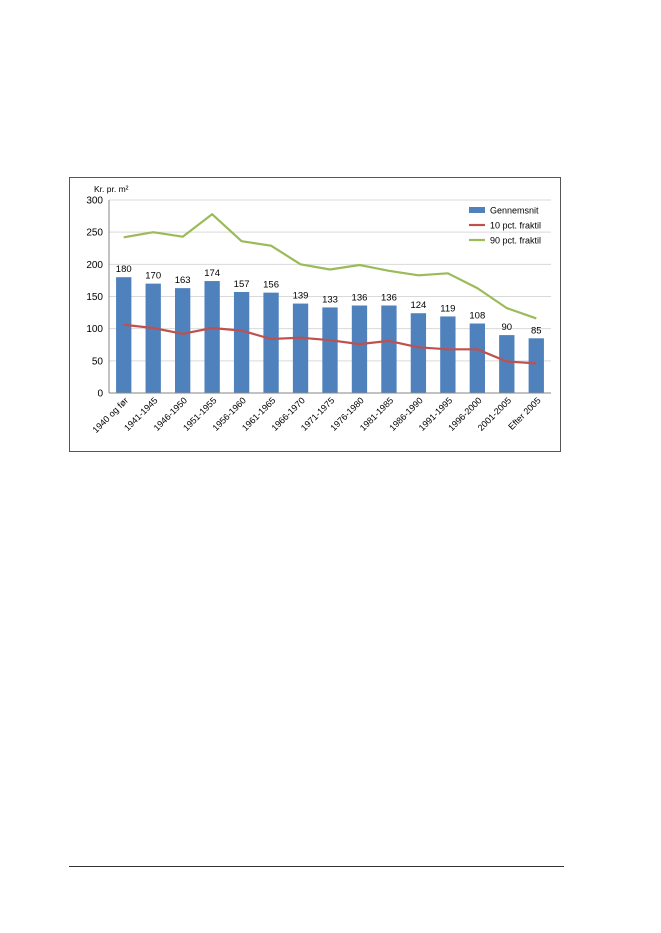 This screenshot has width=661, height=933. Describe the element at coordinates (507, 327) in the screenshot. I see `bar-data-label: 90` at that location.